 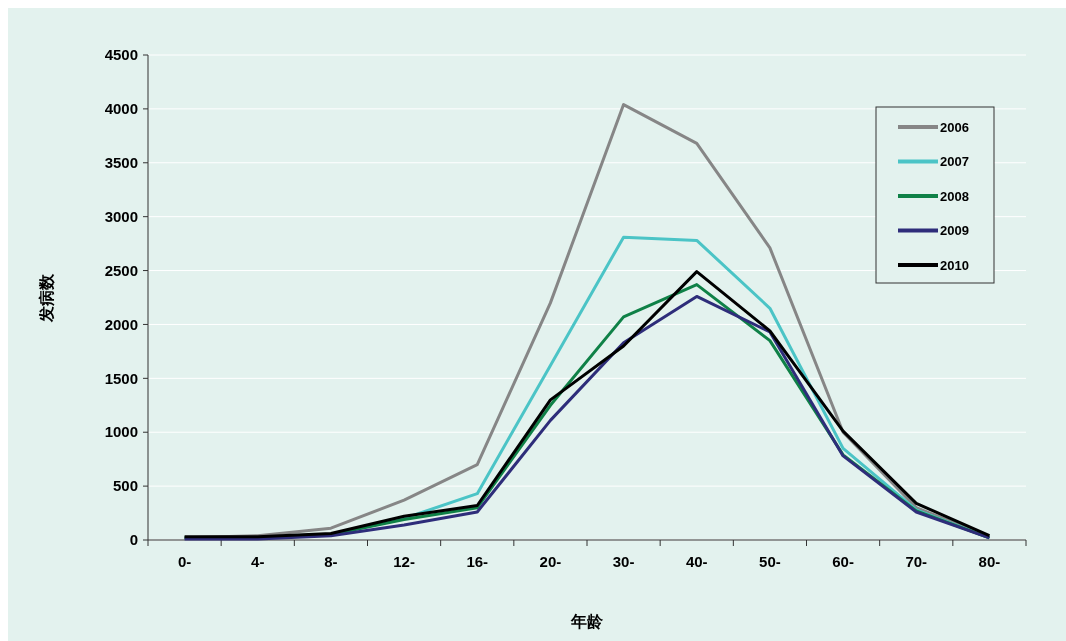 I want to click on x-tick-label: 40-, so click(x=696, y=561).